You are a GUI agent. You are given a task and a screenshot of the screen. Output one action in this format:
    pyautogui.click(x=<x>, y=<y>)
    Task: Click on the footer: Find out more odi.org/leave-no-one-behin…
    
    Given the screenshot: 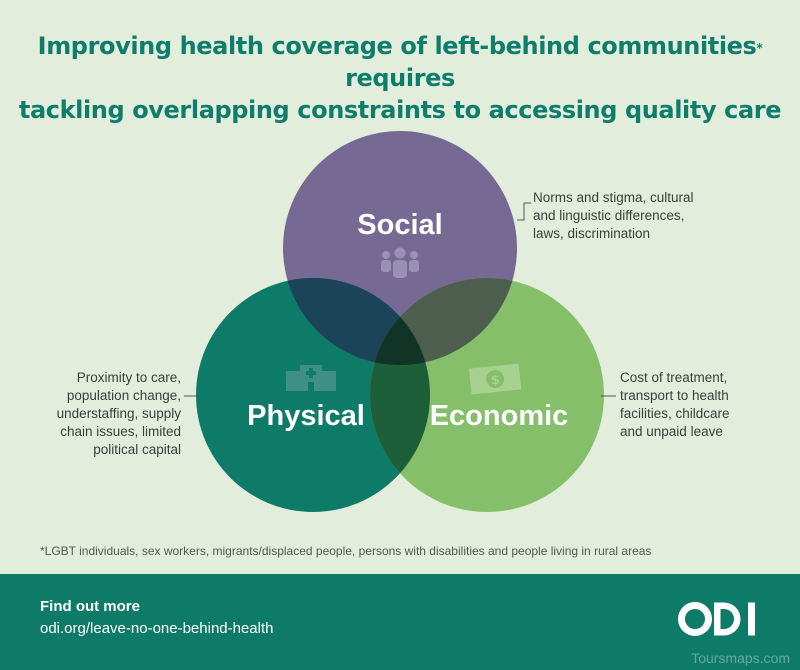 What is the action you would take?
    pyautogui.click(x=400, y=622)
    